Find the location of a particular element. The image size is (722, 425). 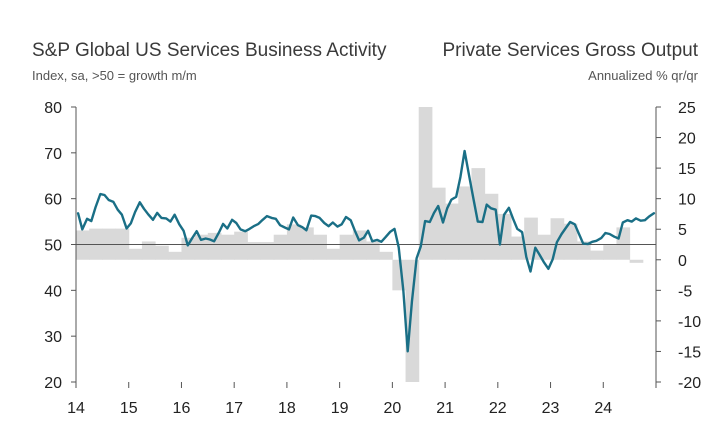

left-axis-subtitle: Index, sa, >50 = growth m/m is located at coordinates (114, 75).